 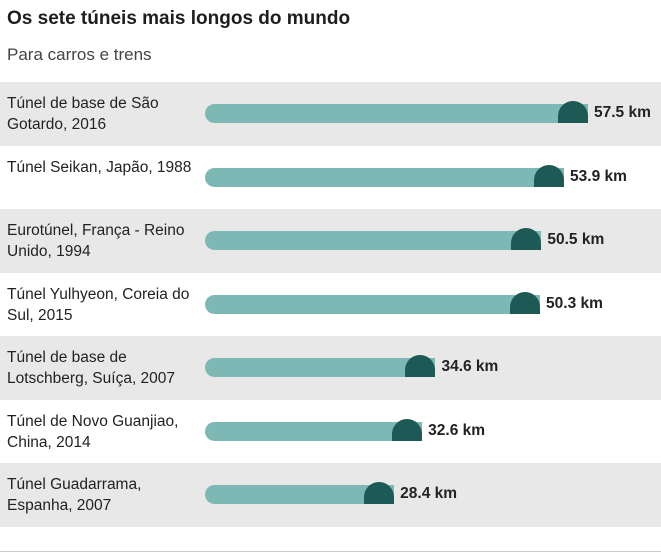 I want to click on bar-area: 53.9 km, so click(x=433, y=178).